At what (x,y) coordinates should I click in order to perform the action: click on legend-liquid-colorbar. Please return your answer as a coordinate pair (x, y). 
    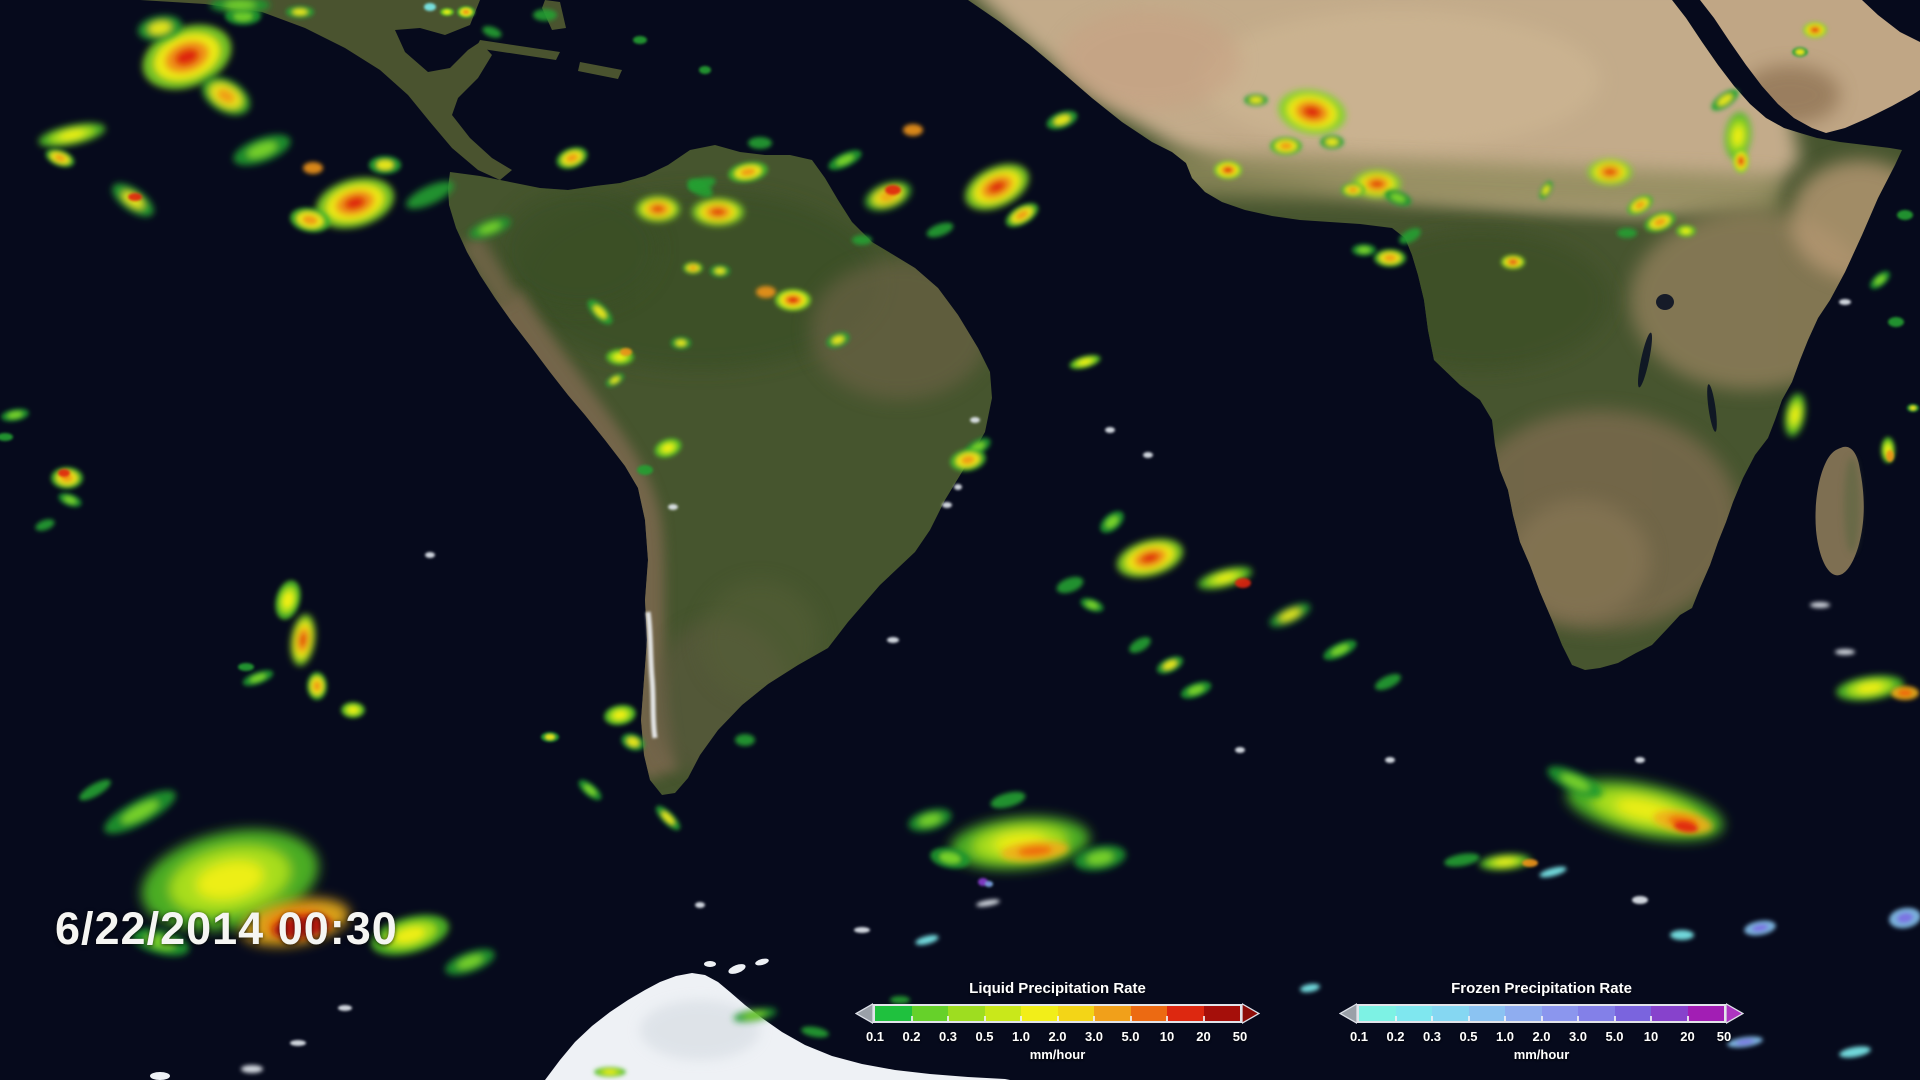
    Looking at the image, I should click on (1057, 1013).